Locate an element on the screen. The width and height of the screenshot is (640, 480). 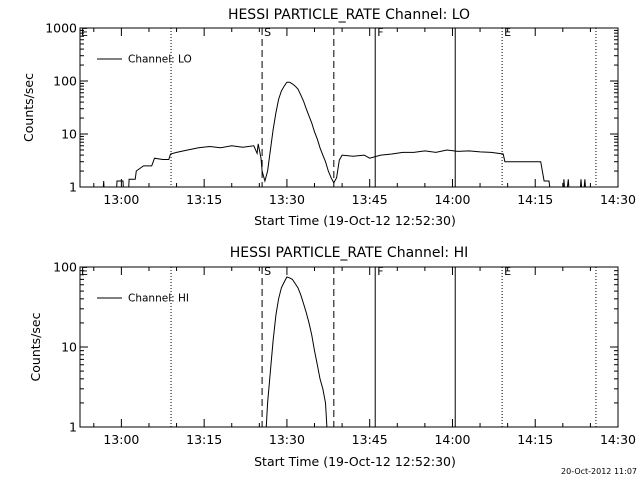
series-line is located at coordinates (296, 351).